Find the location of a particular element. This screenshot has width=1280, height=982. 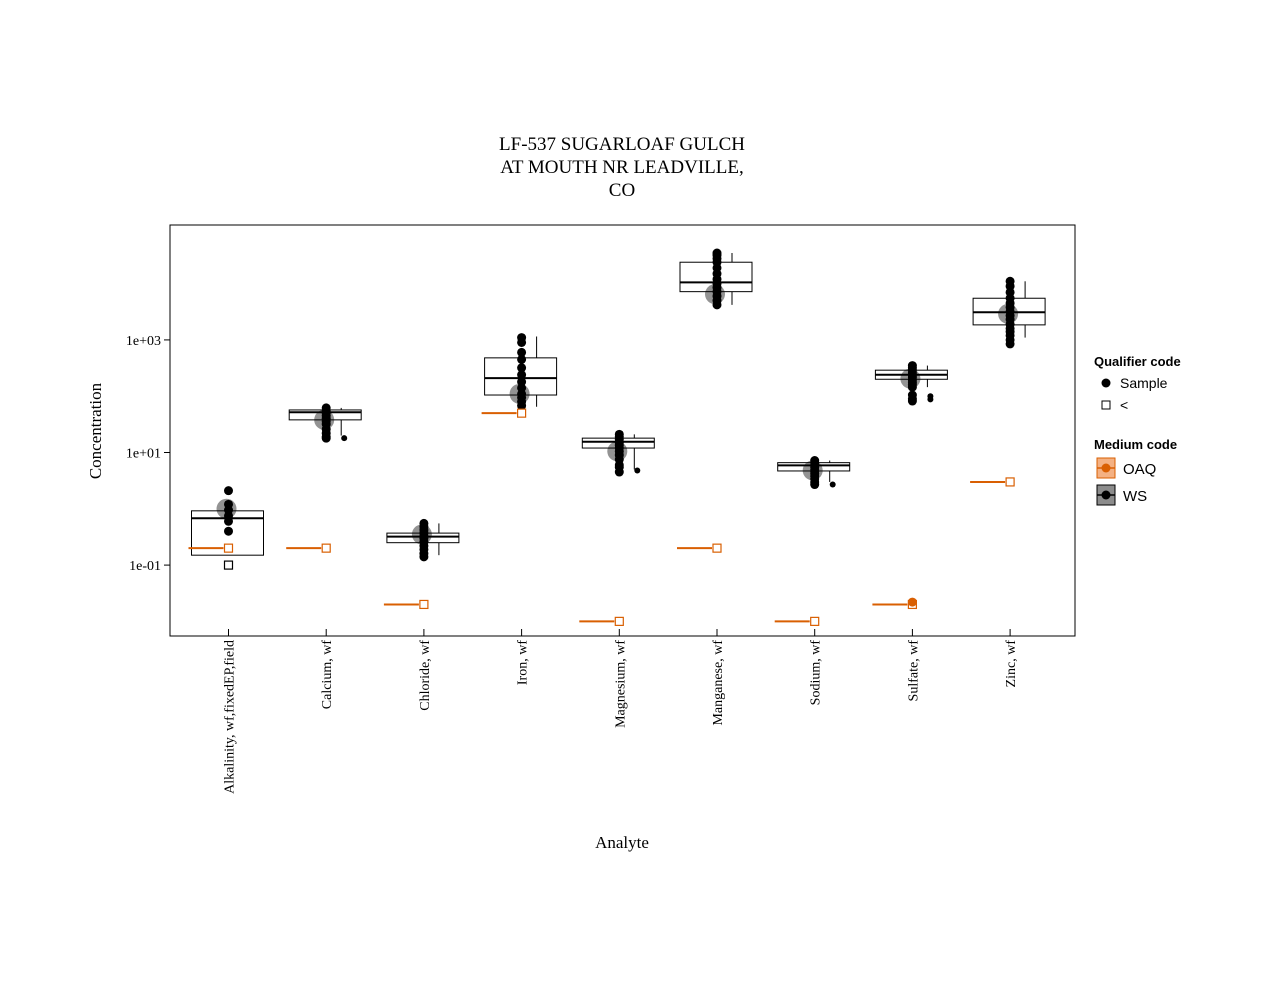

legend-less-than-symbol is located at coordinates (1106, 405).